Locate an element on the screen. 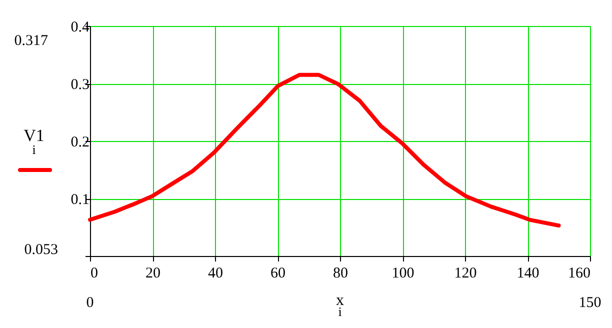 The width and height of the screenshot is (612, 328). text: 0.053 is located at coordinates (41, 250).